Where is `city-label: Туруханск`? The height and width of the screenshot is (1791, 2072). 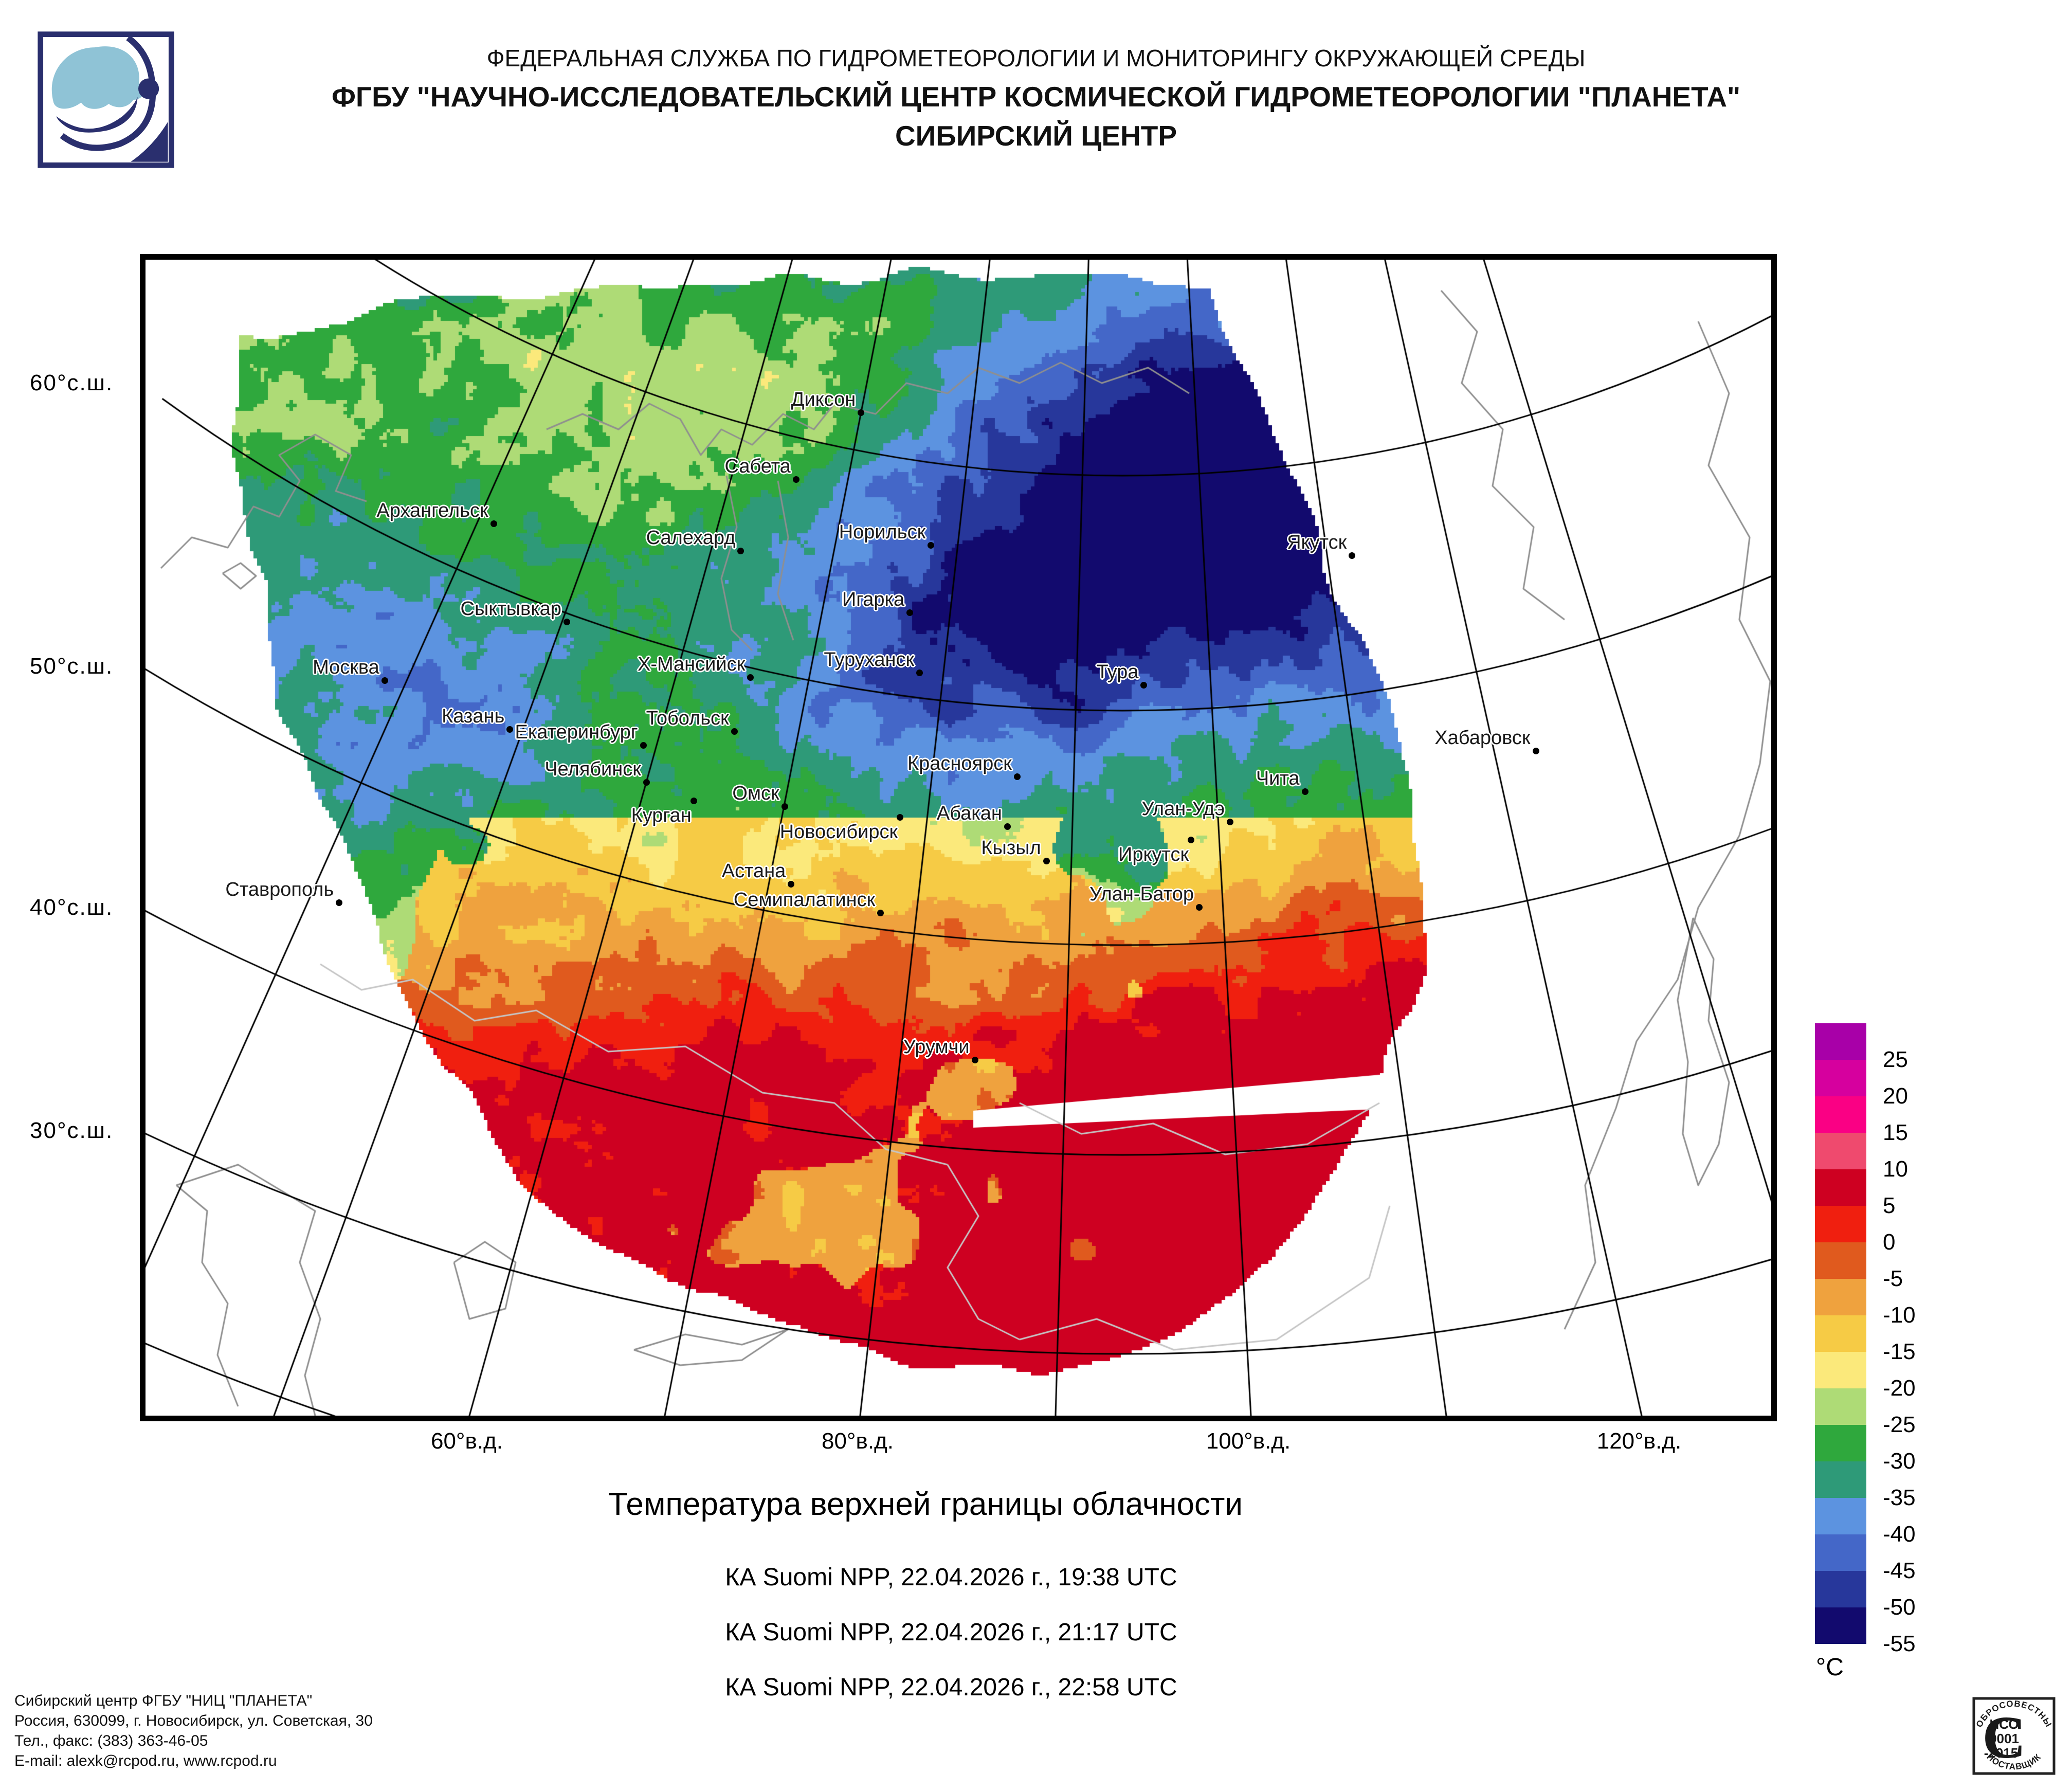
city-label: Туруханск is located at coordinates (869, 660).